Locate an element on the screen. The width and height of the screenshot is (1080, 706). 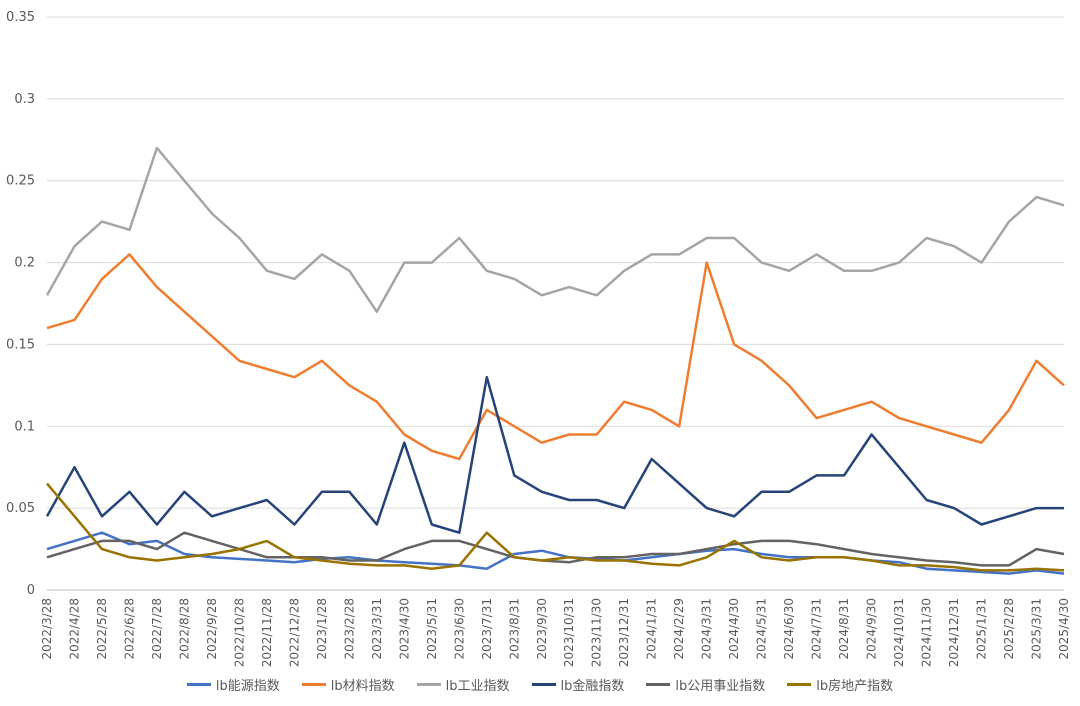
x-tick-label: 2022/10/28 is located at coordinates (239, 632).